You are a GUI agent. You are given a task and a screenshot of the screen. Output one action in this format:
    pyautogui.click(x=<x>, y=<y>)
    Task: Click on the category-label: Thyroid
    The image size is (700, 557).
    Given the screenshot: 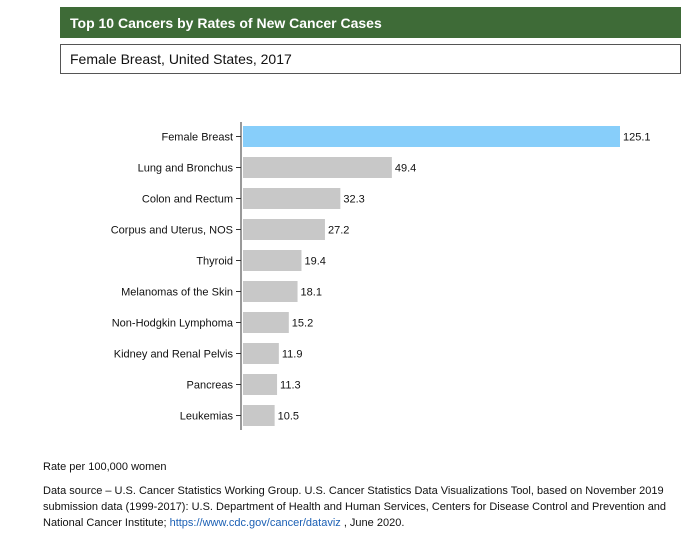 What is the action you would take?
    pyautogui.click(x=214, y=262)
    